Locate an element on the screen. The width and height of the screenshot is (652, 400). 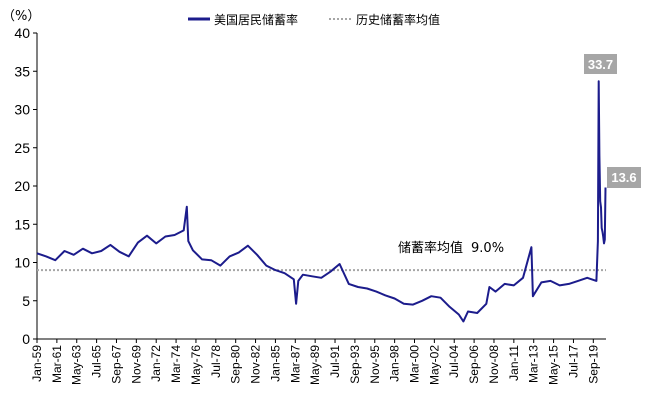
last-value-callout-label: 13.6 is located at coordinates (623, 177).